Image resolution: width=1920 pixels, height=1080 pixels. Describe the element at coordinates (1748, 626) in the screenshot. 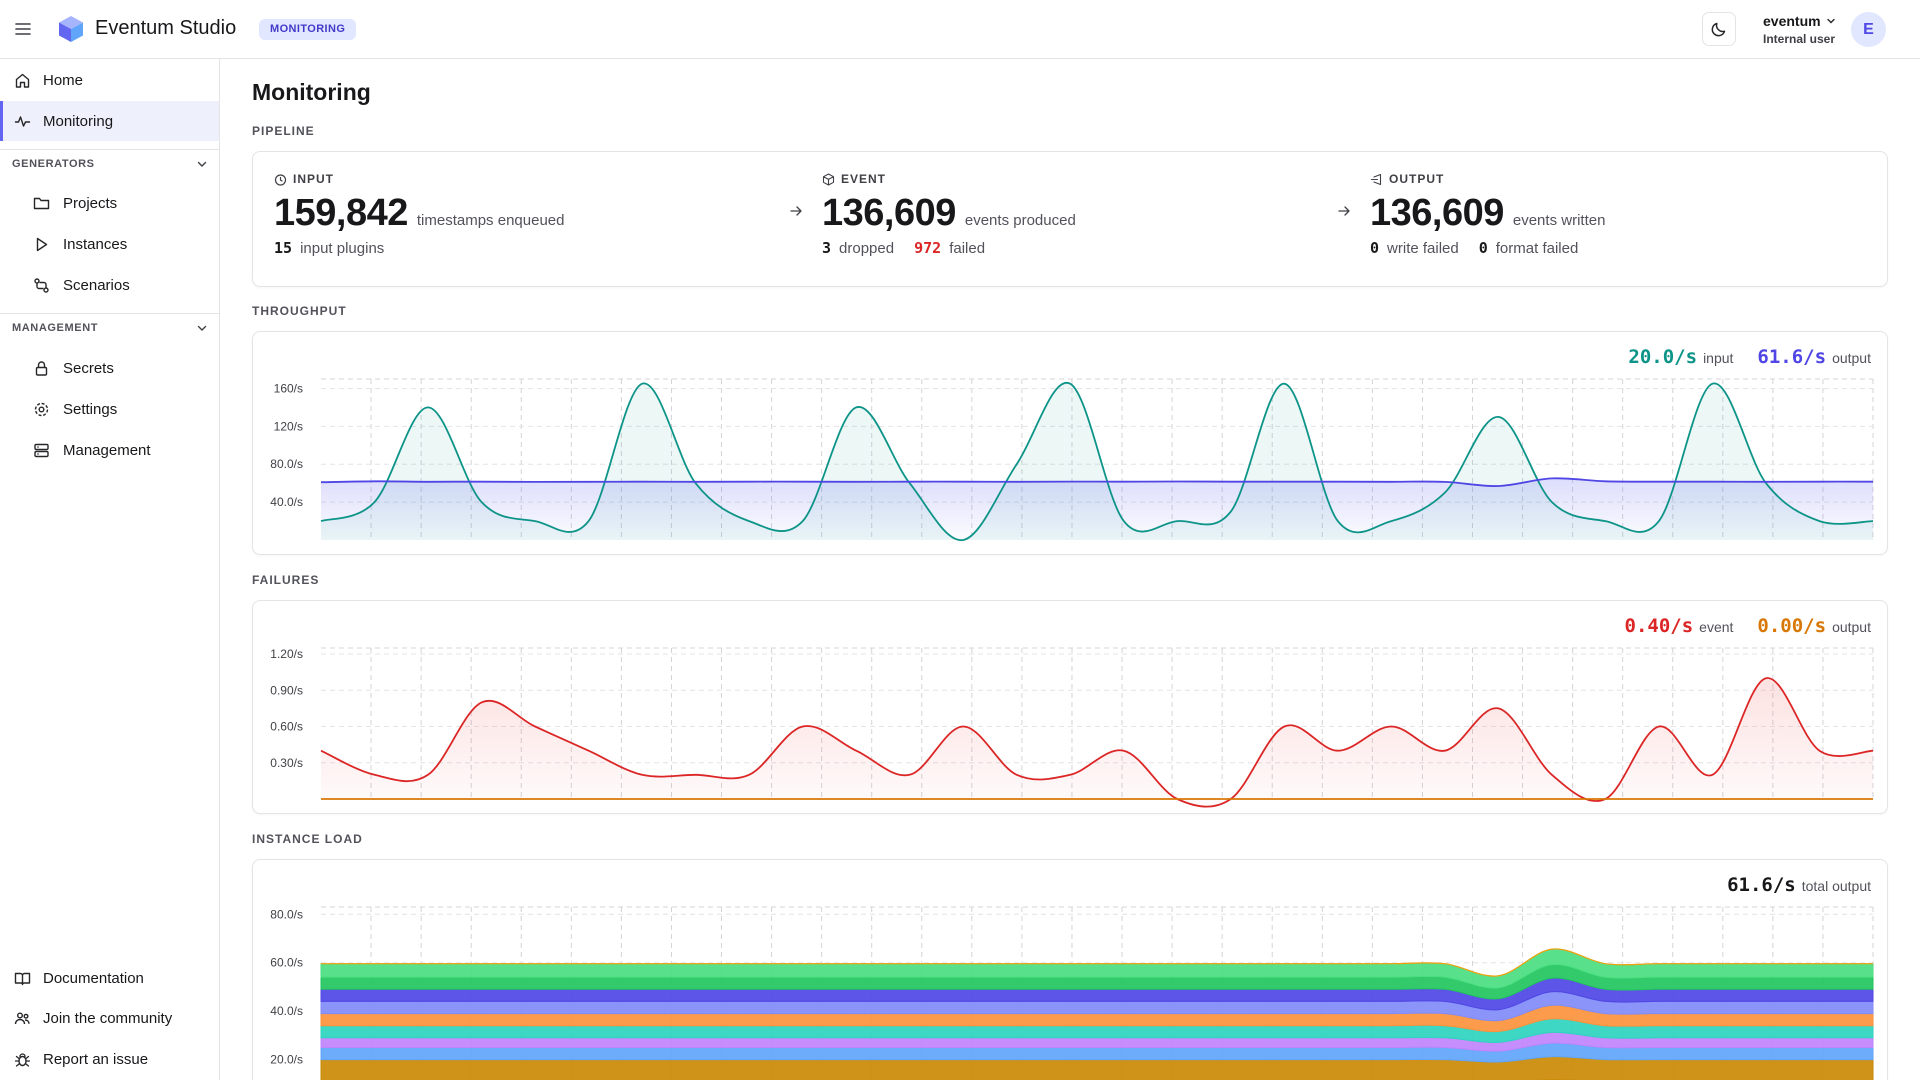

I see `failure-rates: 0.40/s event 0.00/s output` at that location.